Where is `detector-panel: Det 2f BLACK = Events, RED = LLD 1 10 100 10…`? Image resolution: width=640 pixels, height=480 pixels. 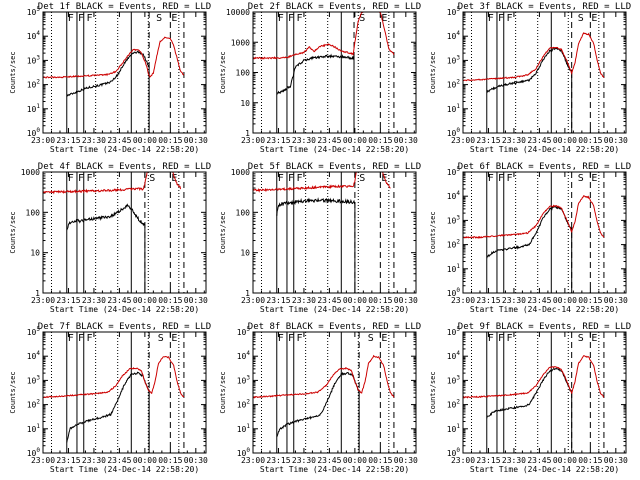 detector-panel: Det 2f BLACK = Events, RED = LLD 1 10 100 10… is located at coordinates (320, 78).